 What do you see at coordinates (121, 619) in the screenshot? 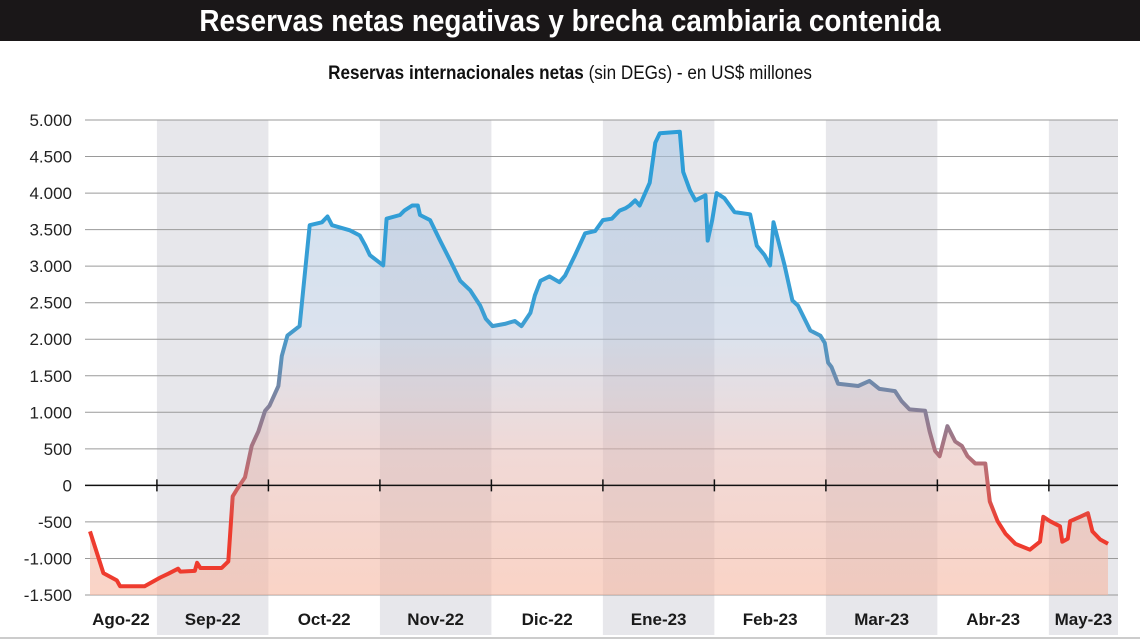
I see `x-tick-label: Ago-22` at bounding box center [121, 619].